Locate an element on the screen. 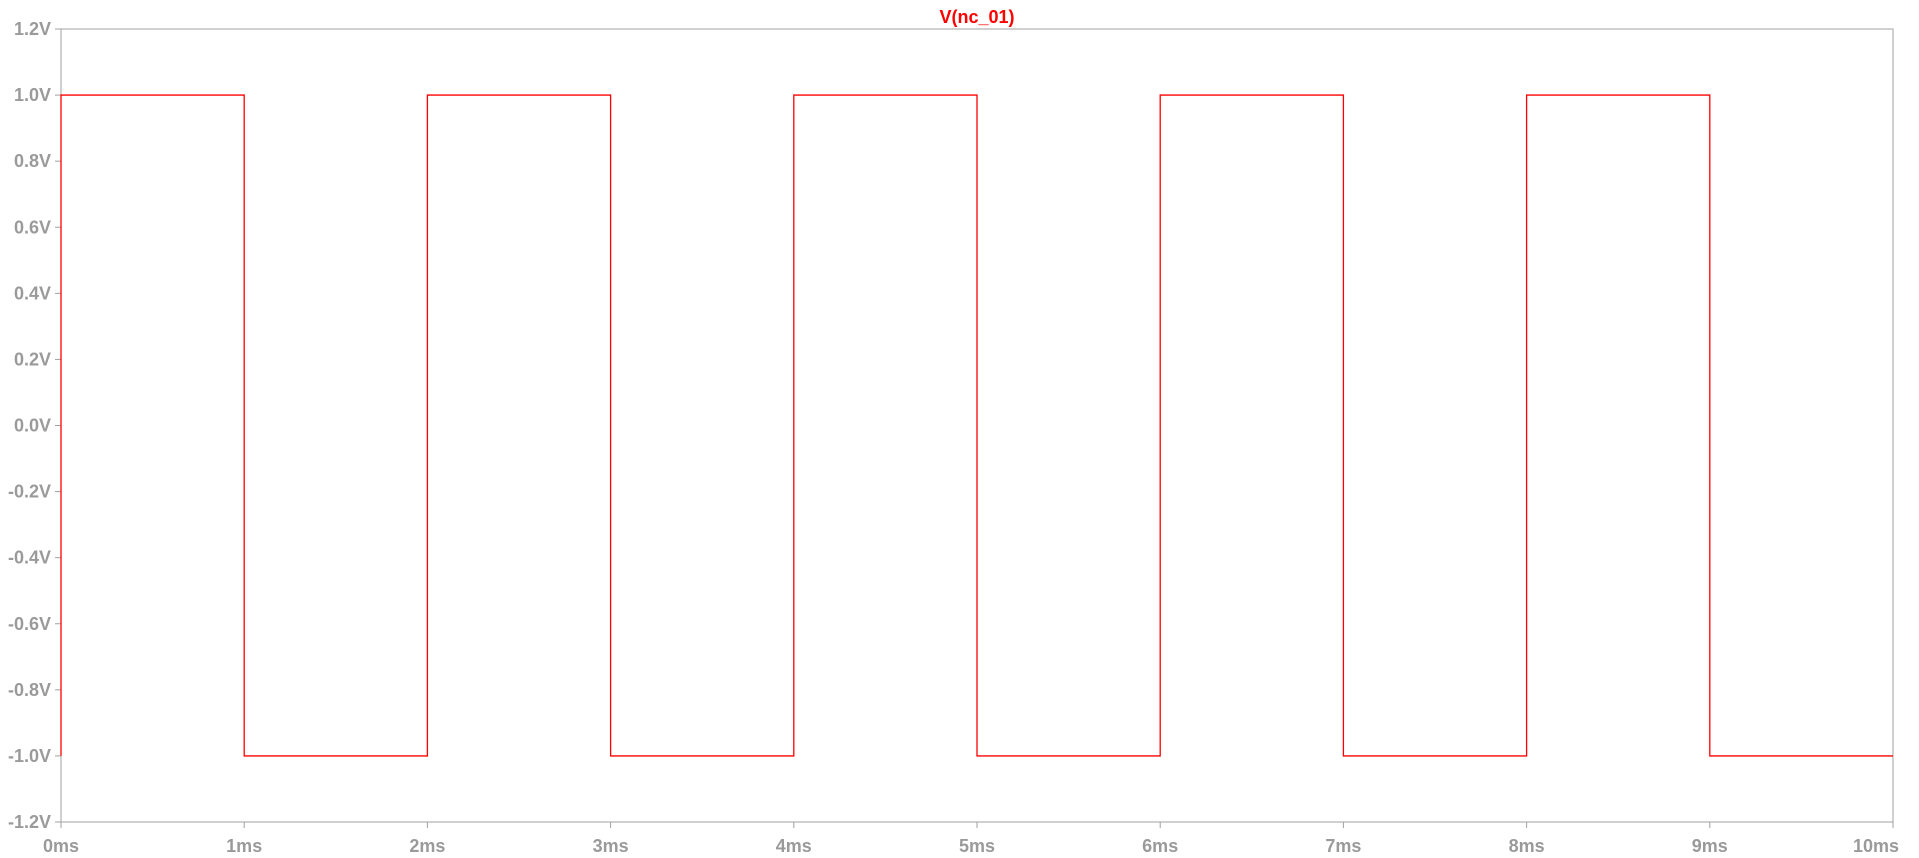 Image resolution: width=1919 pixels, height=858 pixels. y-tick-label: 0.6V is located at coordinates (32, 227).